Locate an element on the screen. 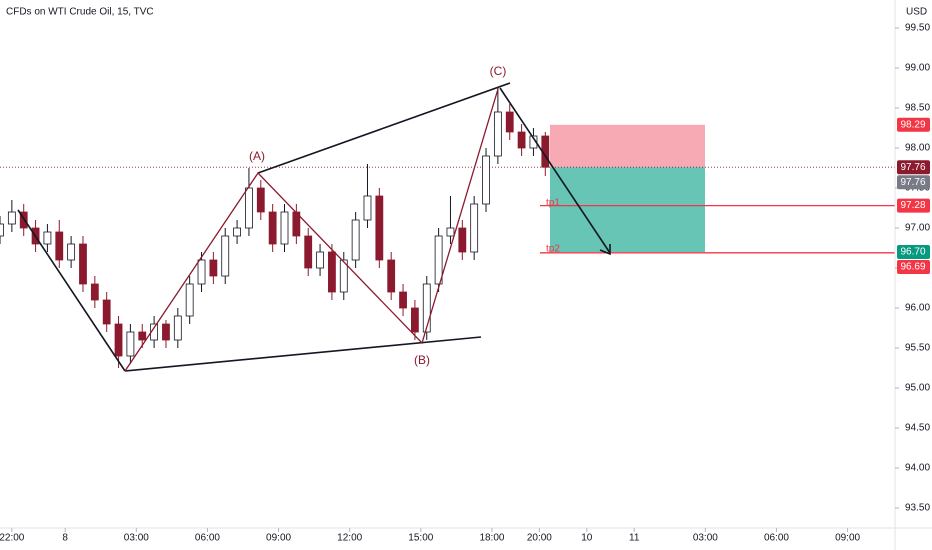 The height and width of the screenshot is (550, 932). price-tag-label: 96.69 is located at coordinates (912, 267).